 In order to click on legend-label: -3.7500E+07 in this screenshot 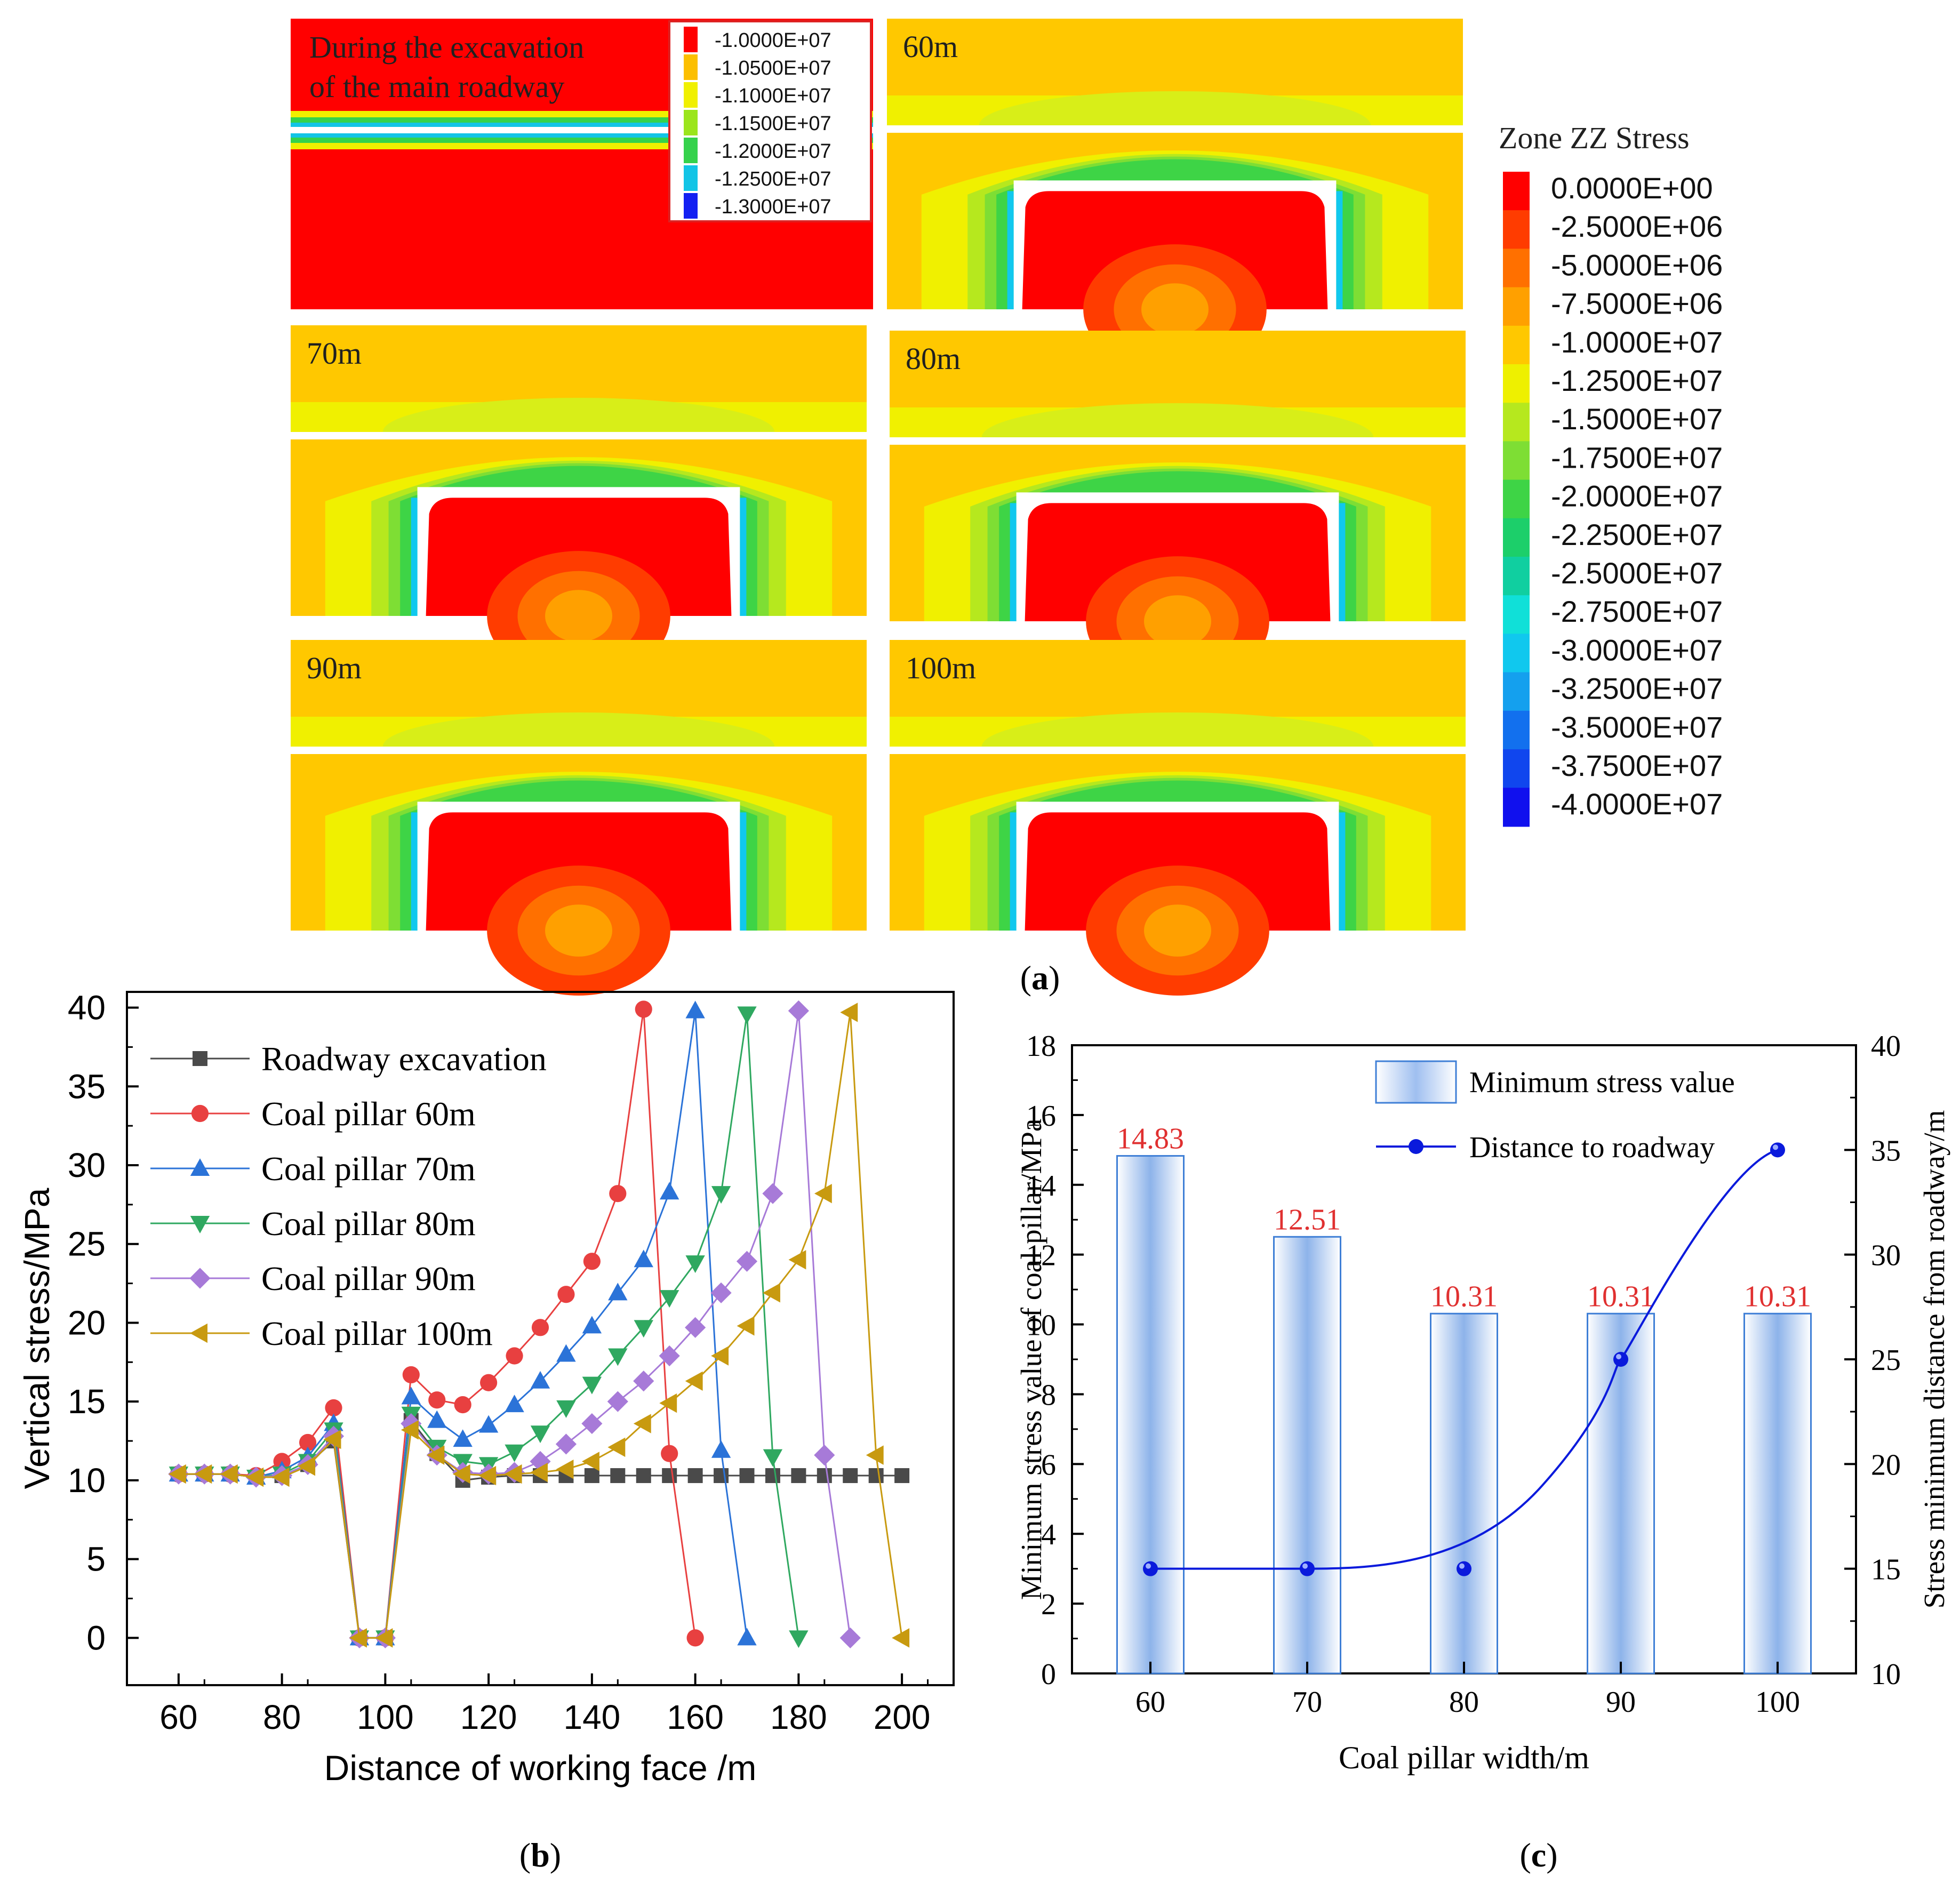, I will do `click(1637, 765)`.